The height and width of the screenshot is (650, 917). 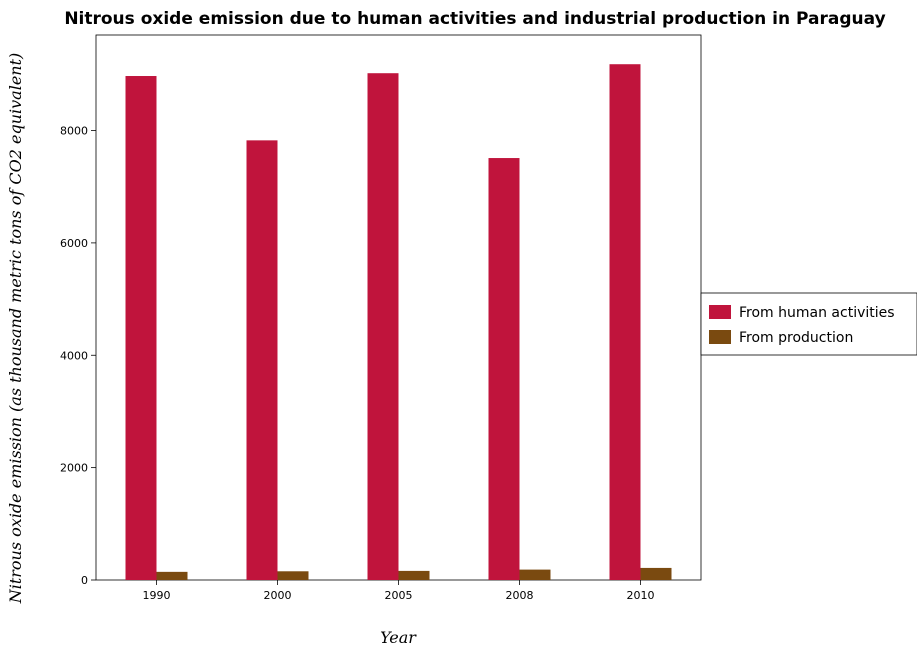 What do you see at coordinates (74, 131) in the screenshot?
I see `y-tick-label: 8000` at bounding box center [74, 131].